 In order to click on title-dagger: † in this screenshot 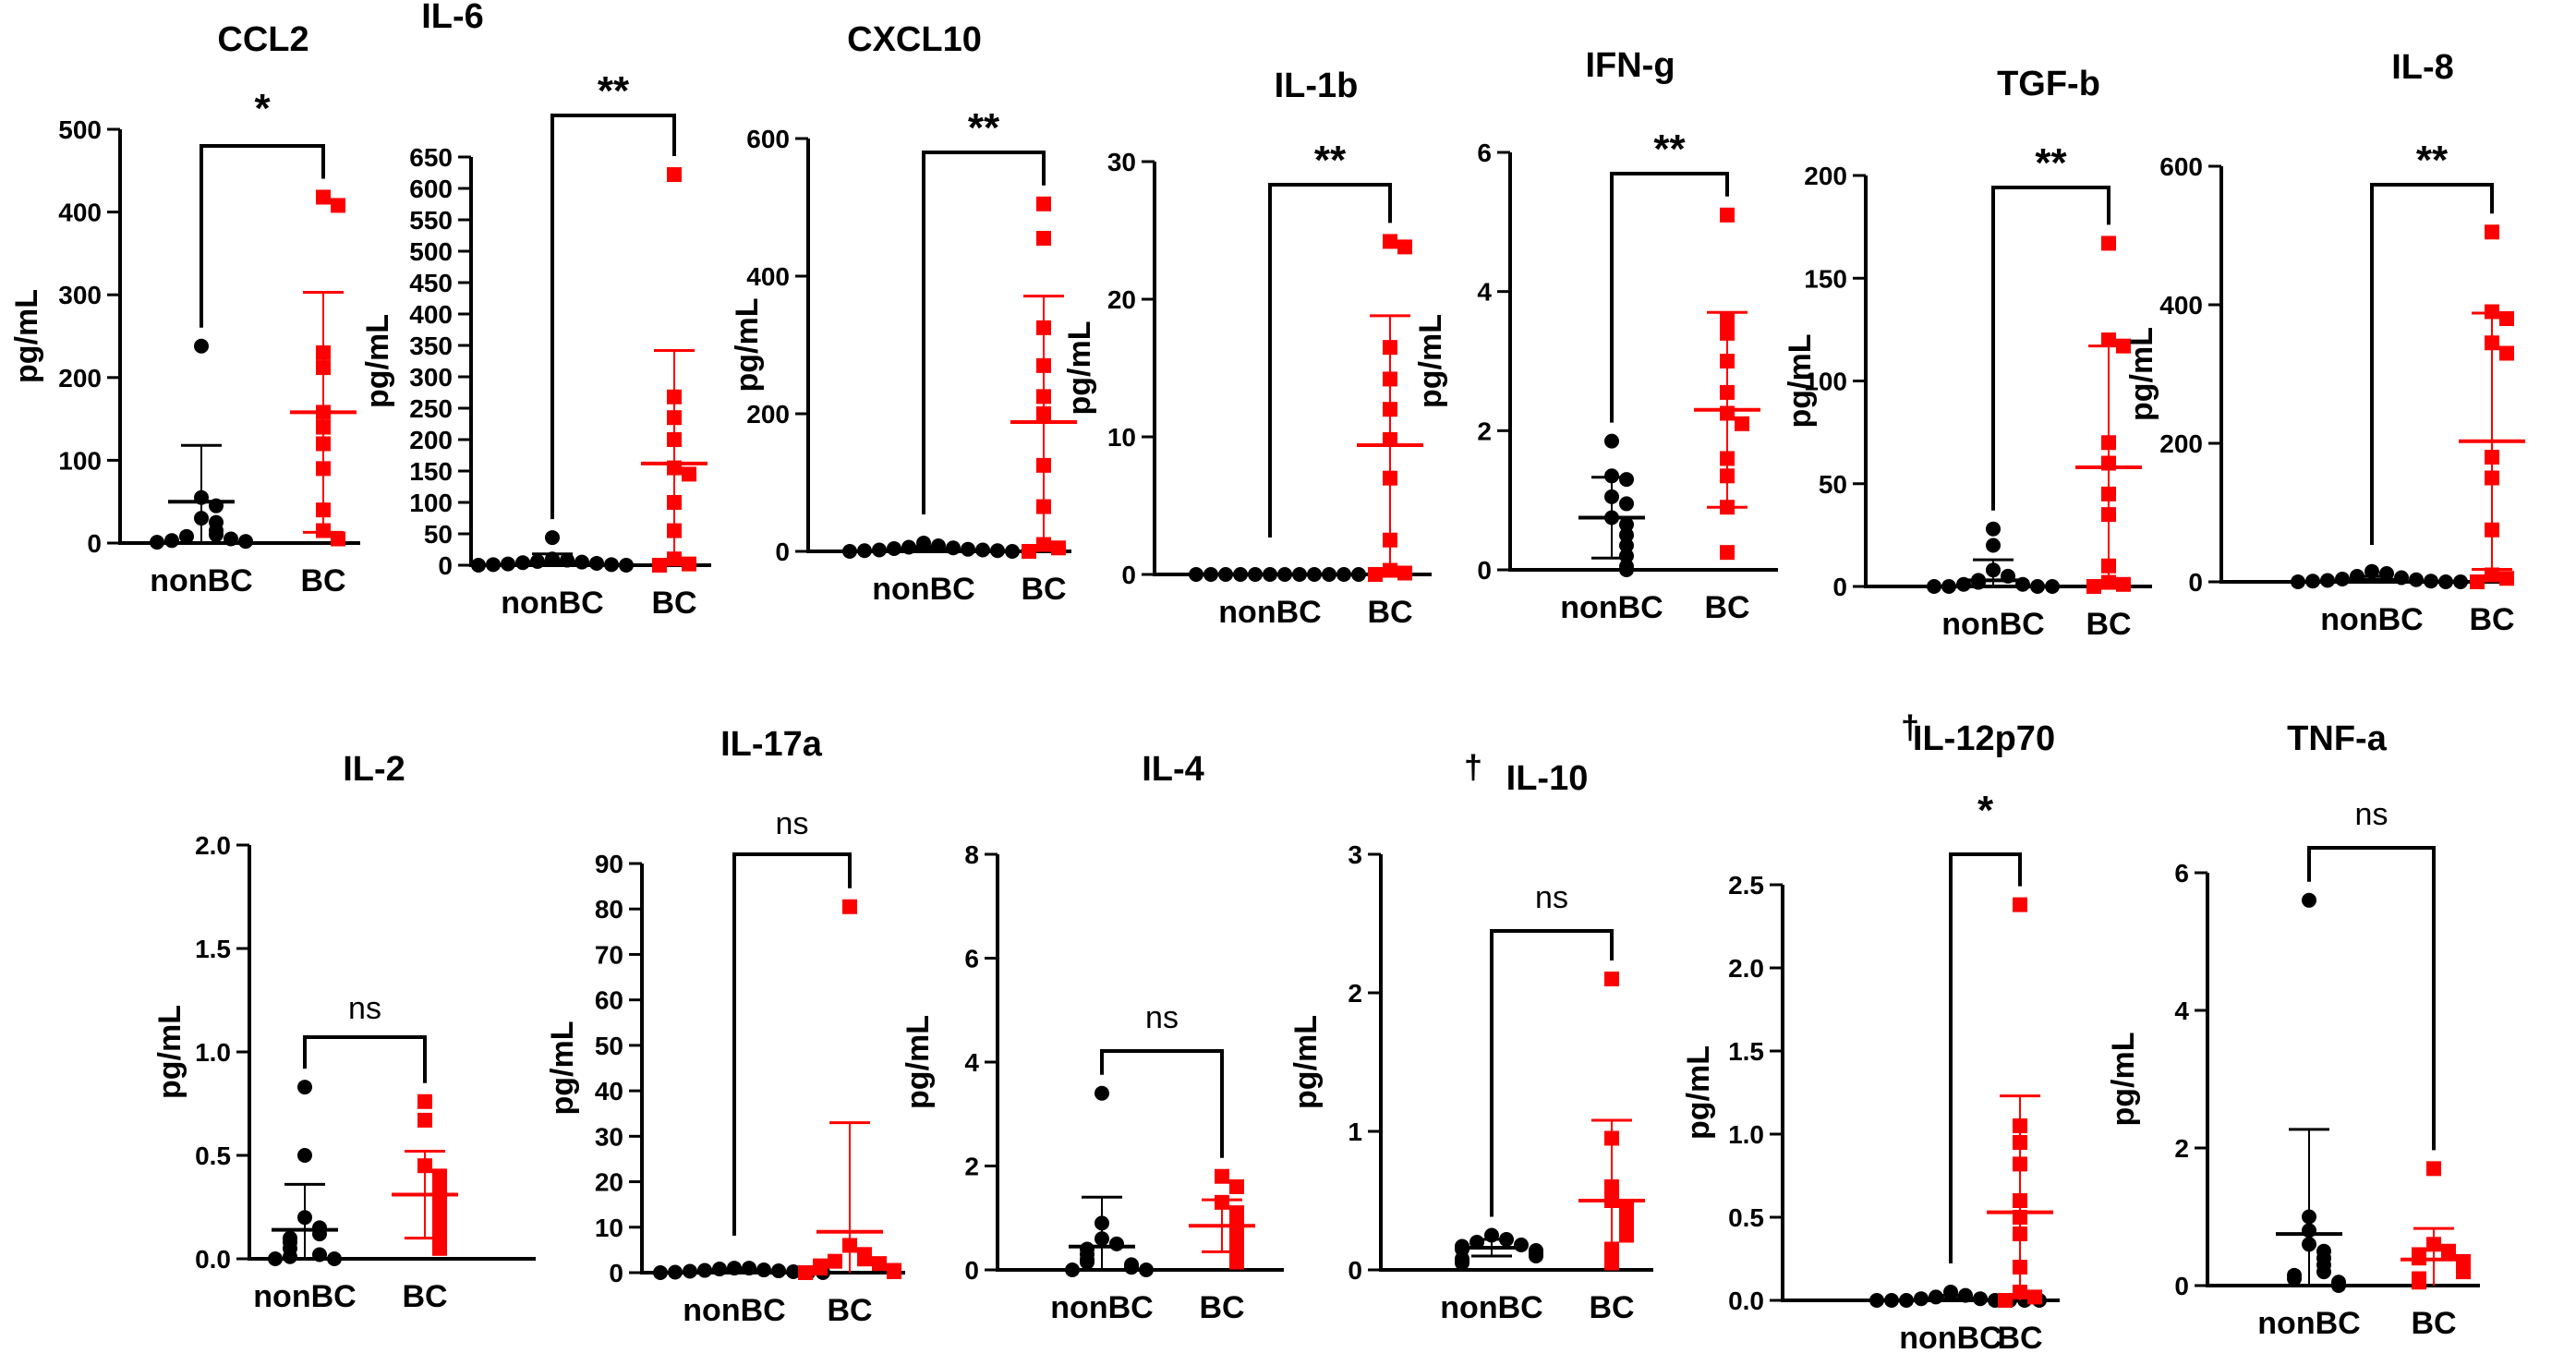, I will do `click(1473, 767)`.